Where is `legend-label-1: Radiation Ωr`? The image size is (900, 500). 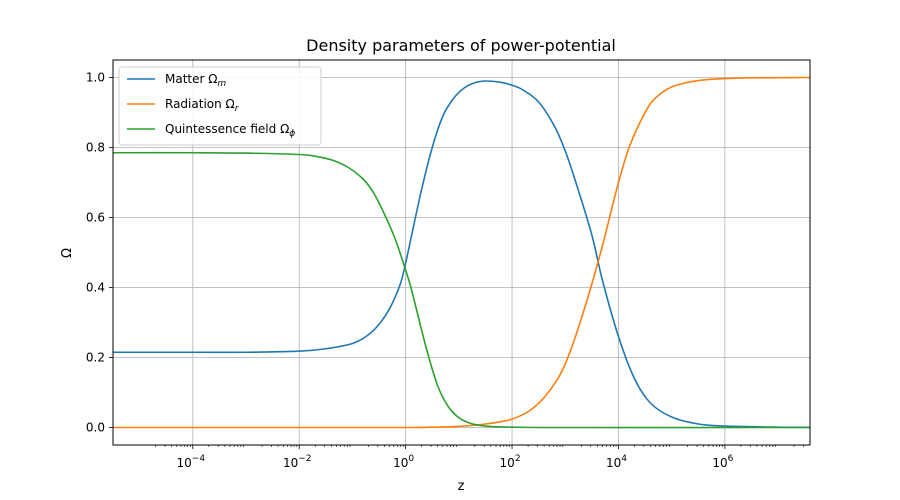
legend-label-1: Radiation Ωr is located at coordinates (202, 105).